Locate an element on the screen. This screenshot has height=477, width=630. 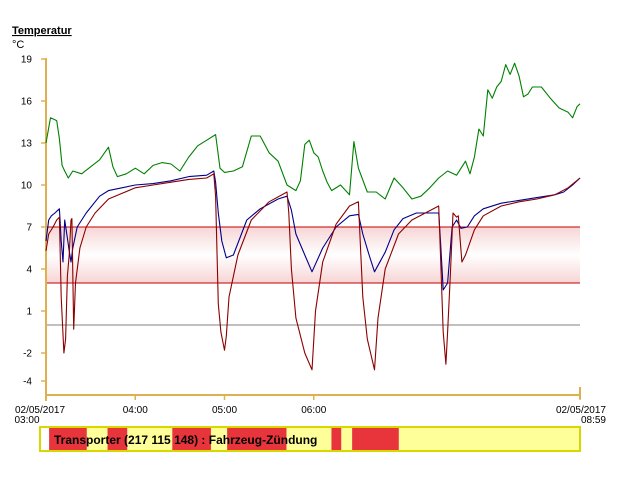
y-tick-label: 19 is located at coordinates (27, 60).